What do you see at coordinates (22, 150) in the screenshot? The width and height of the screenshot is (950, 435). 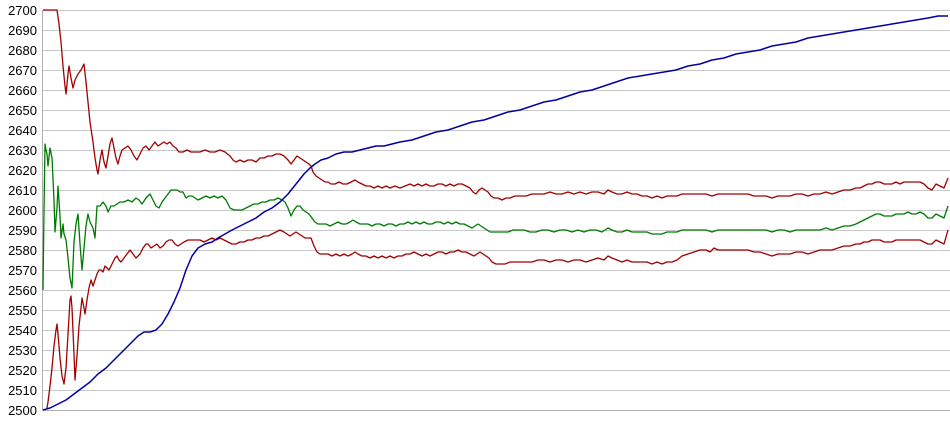 I see `y-tick-label: 2630` at bounding box center [22, 150].